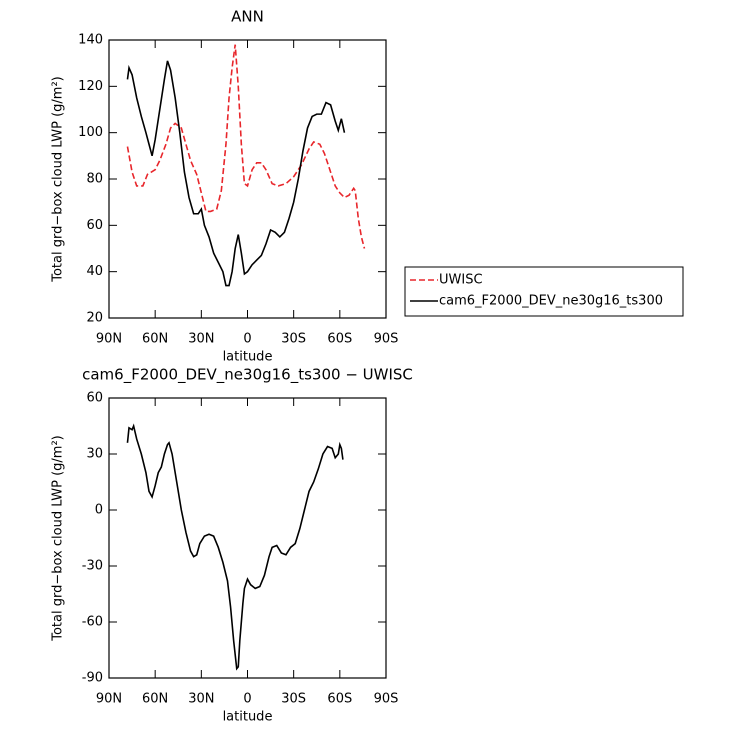 This screenshot has height=732, width=730. I want to click on y-tick-label: 140, so click(90, 40).